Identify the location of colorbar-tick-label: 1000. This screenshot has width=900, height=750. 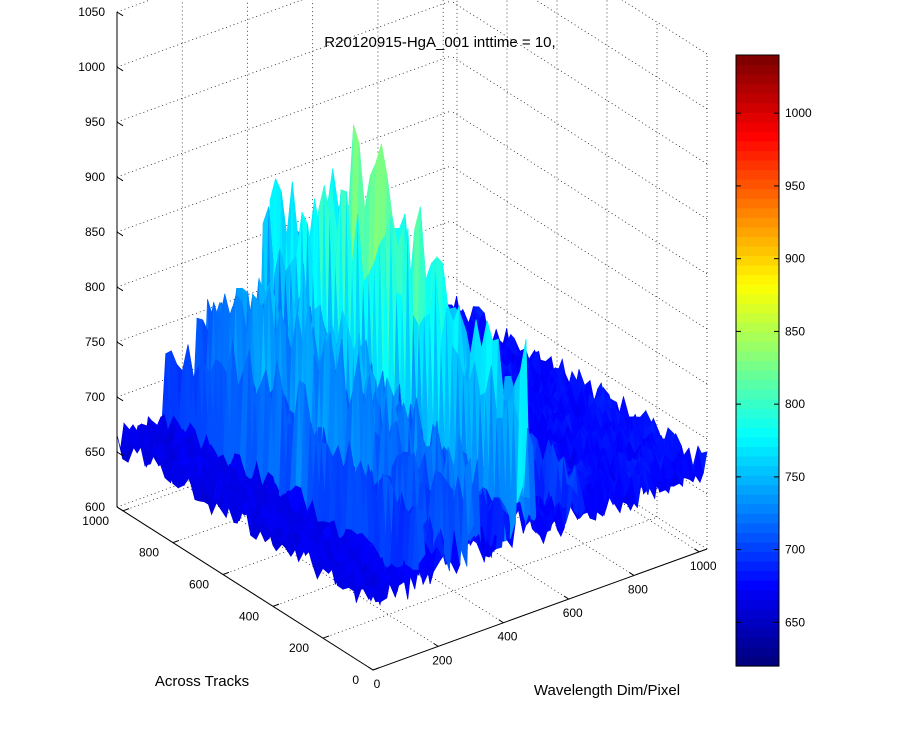
(798, 113).